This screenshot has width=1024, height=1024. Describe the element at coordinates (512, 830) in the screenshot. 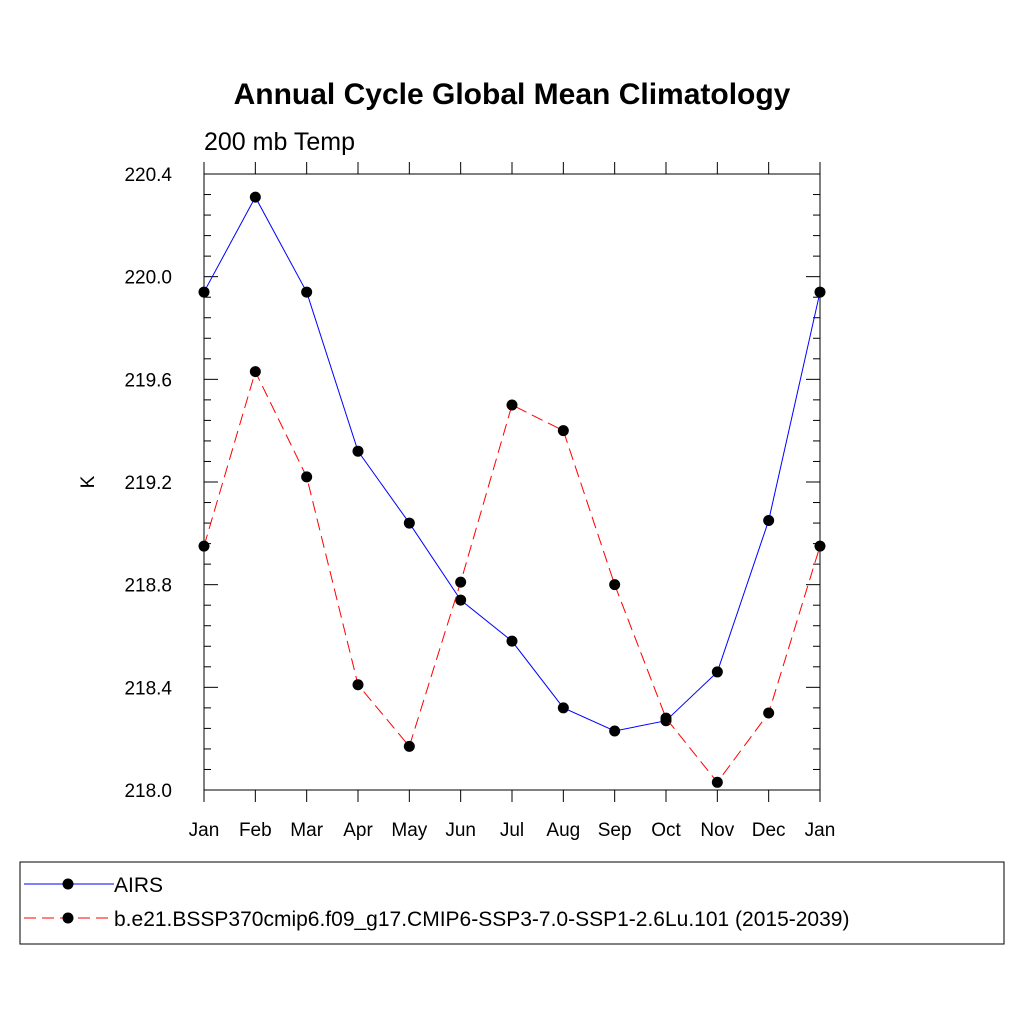

I see `x-tick-label: Jul` at that location.